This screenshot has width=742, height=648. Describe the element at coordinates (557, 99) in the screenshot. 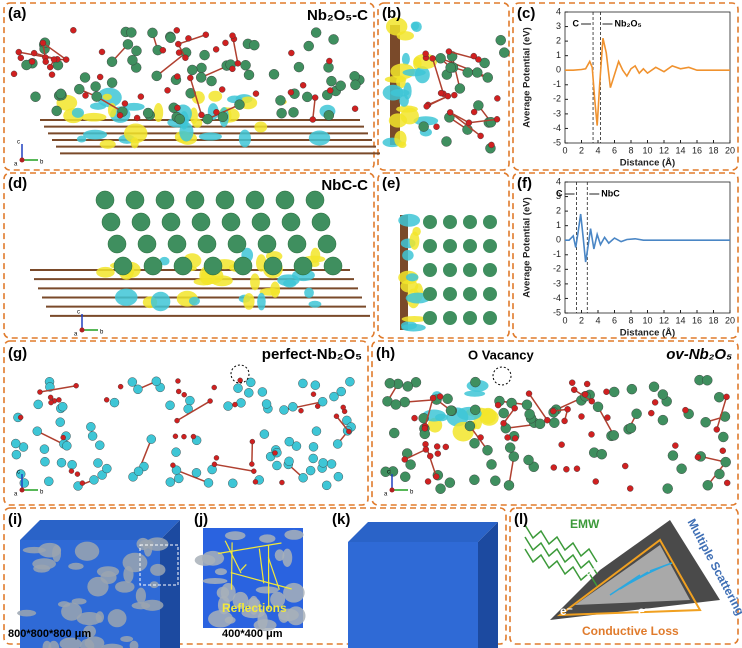

I see `y-tick-label: -2` at that location.